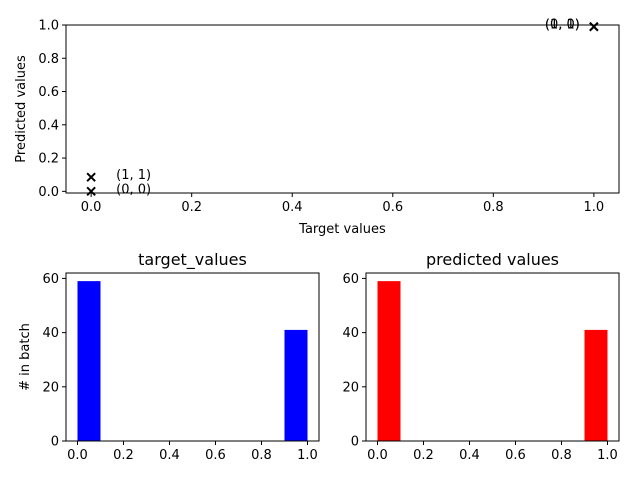  Describe the element at coordinates (21, 109) in the screenshot. I see `y-axis-label: Predicted values` at that location.